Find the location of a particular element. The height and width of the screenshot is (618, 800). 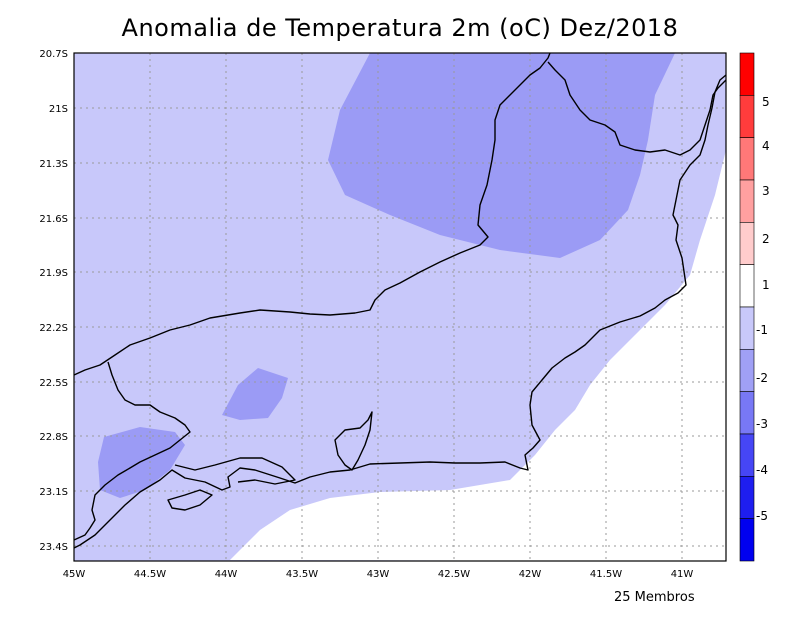

lat-tick-label: 22.2S is located at coordinates (53, 328).